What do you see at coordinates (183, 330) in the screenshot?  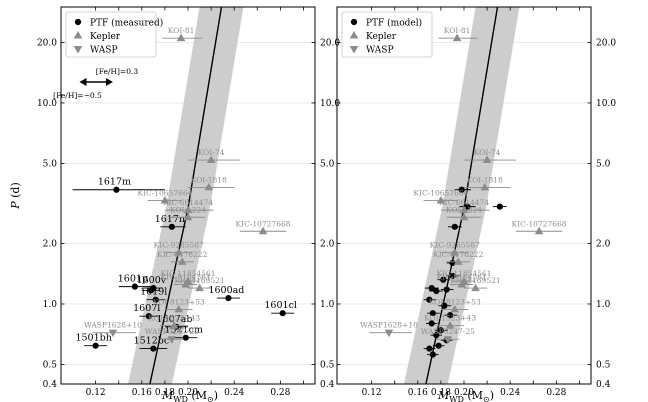 I see `ptf-label: 1521cm` at bounding box center [183, 330].